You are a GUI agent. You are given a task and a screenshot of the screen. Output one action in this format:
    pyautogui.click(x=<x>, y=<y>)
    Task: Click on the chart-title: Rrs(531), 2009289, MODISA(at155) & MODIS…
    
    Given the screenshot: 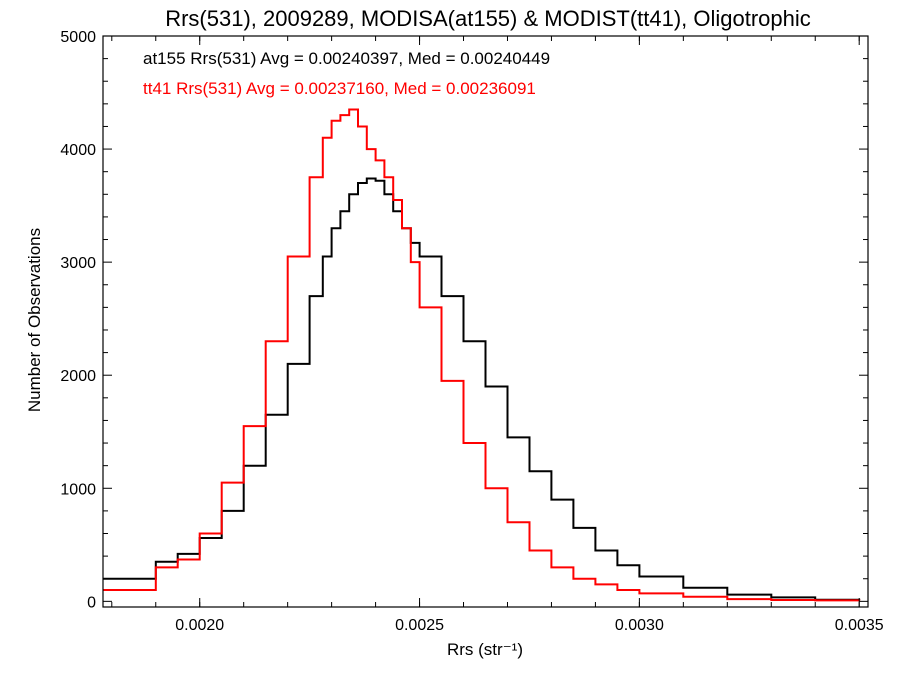 What is the action you would take?
    pyautogui.click(x=488, y=18)
    